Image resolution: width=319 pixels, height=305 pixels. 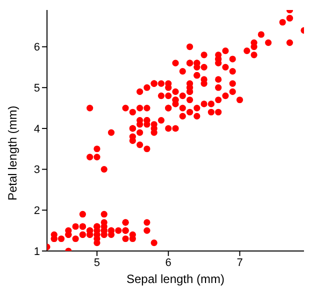 I want to click on y-tick-label: 2, so click(x=37, y=211).